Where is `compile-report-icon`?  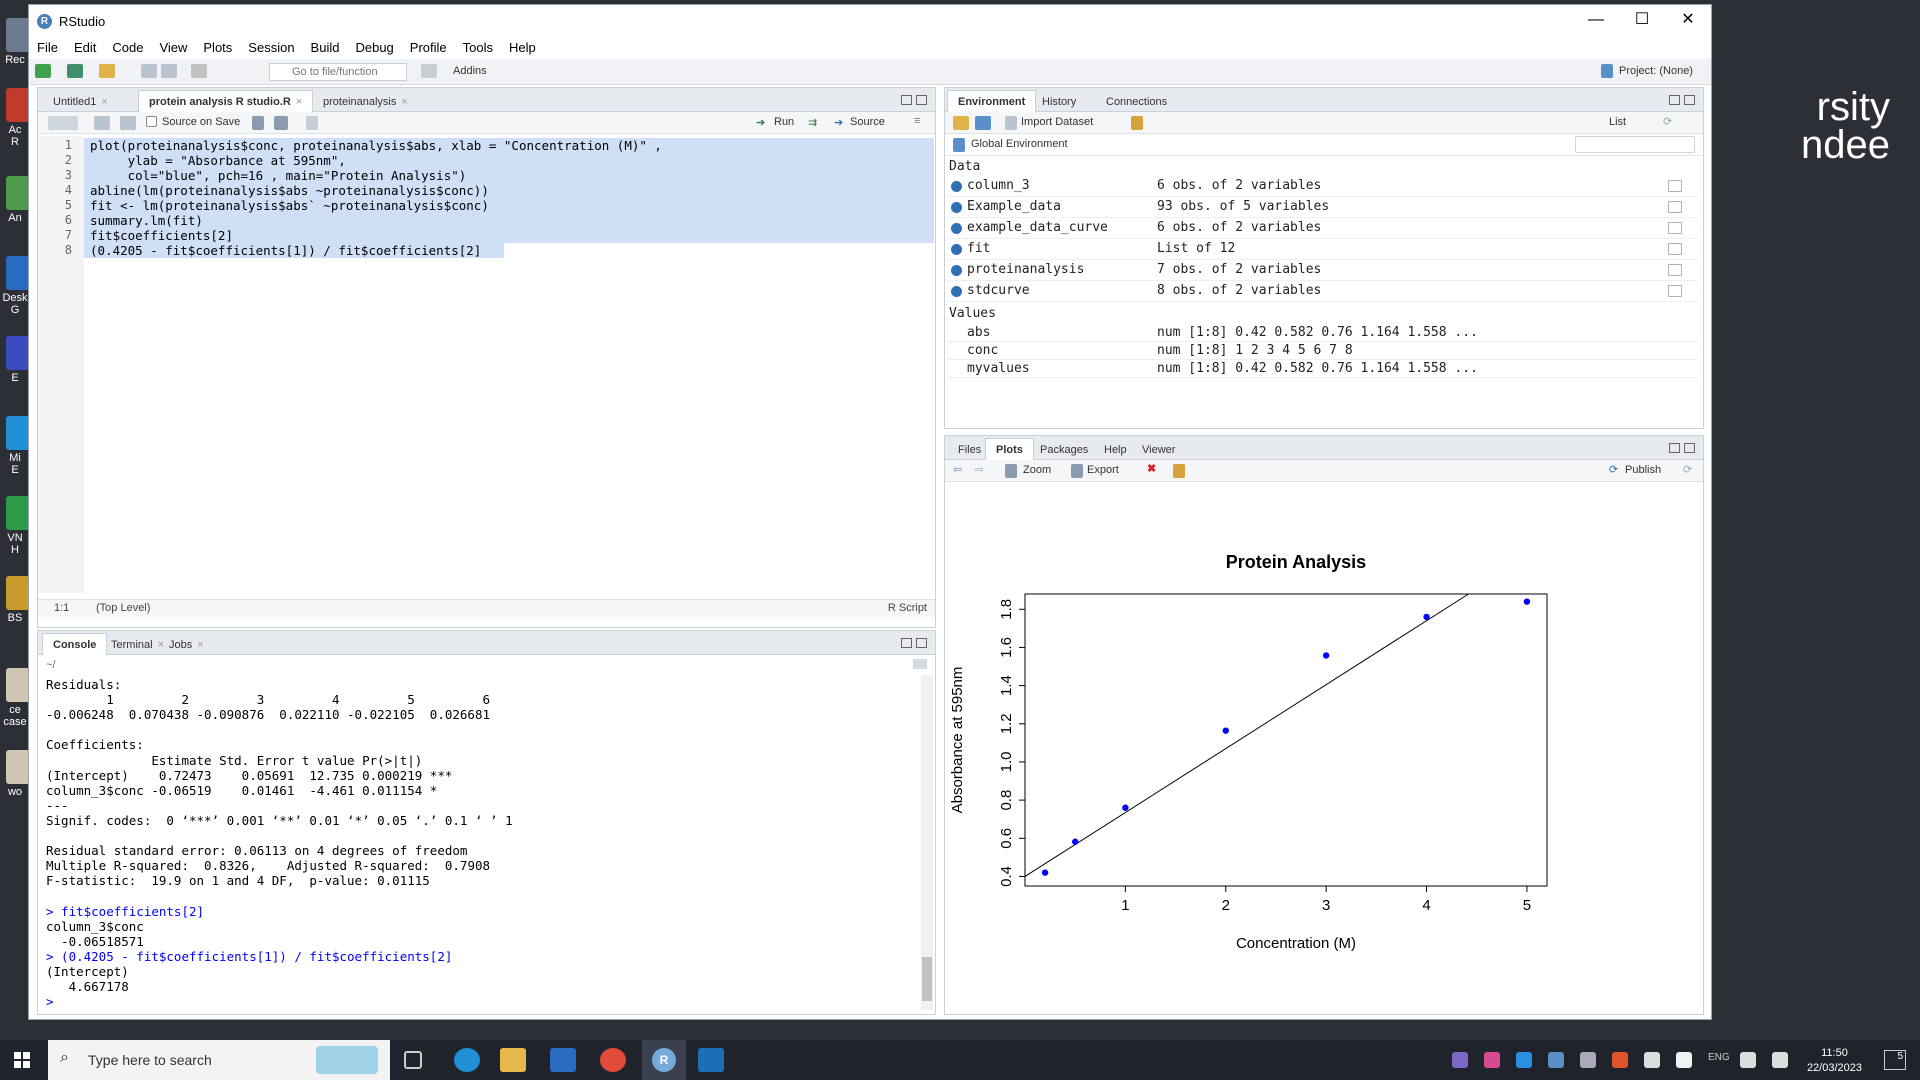
compile-report-icon is located at coordinates (312, 123).